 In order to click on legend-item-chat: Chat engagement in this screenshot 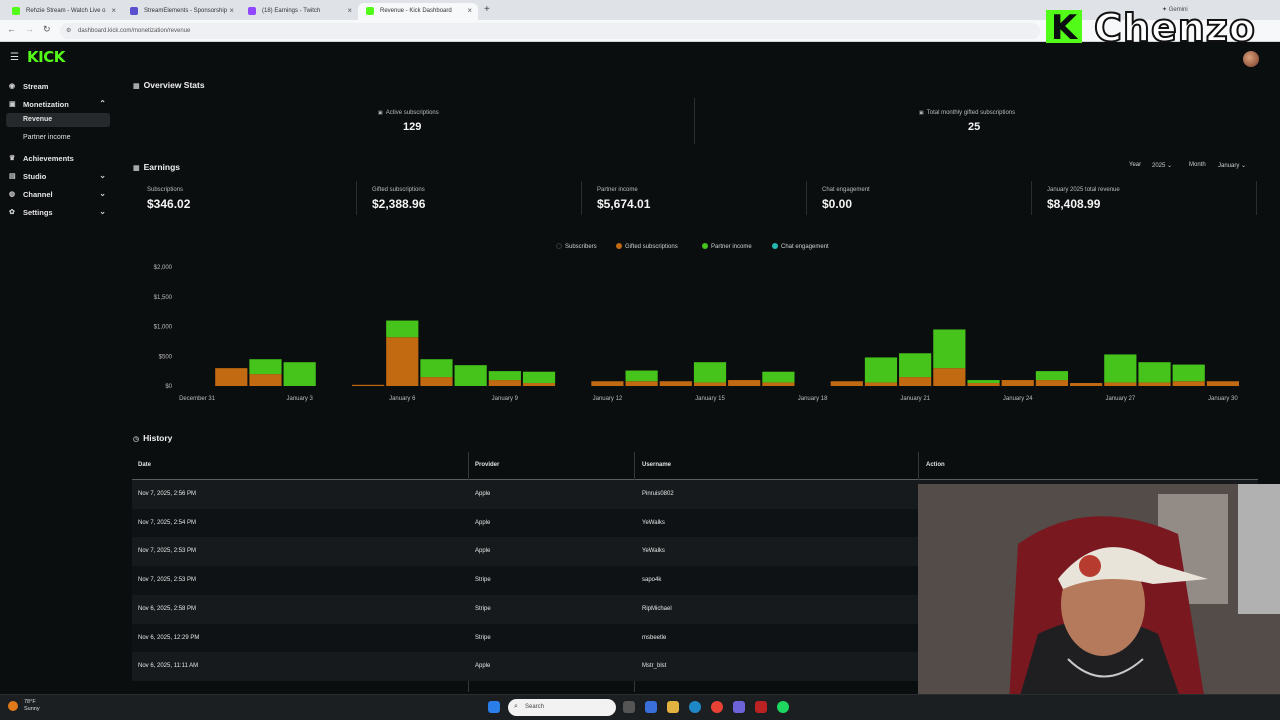, I will do `click(800, 246)`.